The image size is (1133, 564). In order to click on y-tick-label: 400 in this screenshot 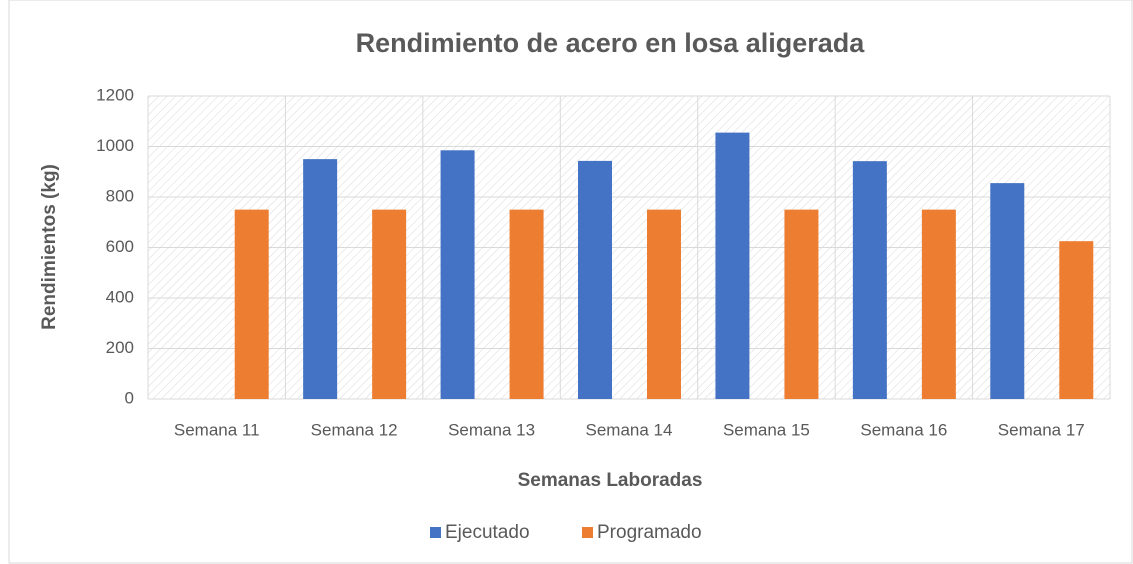, I will do `click(120, 296)`.